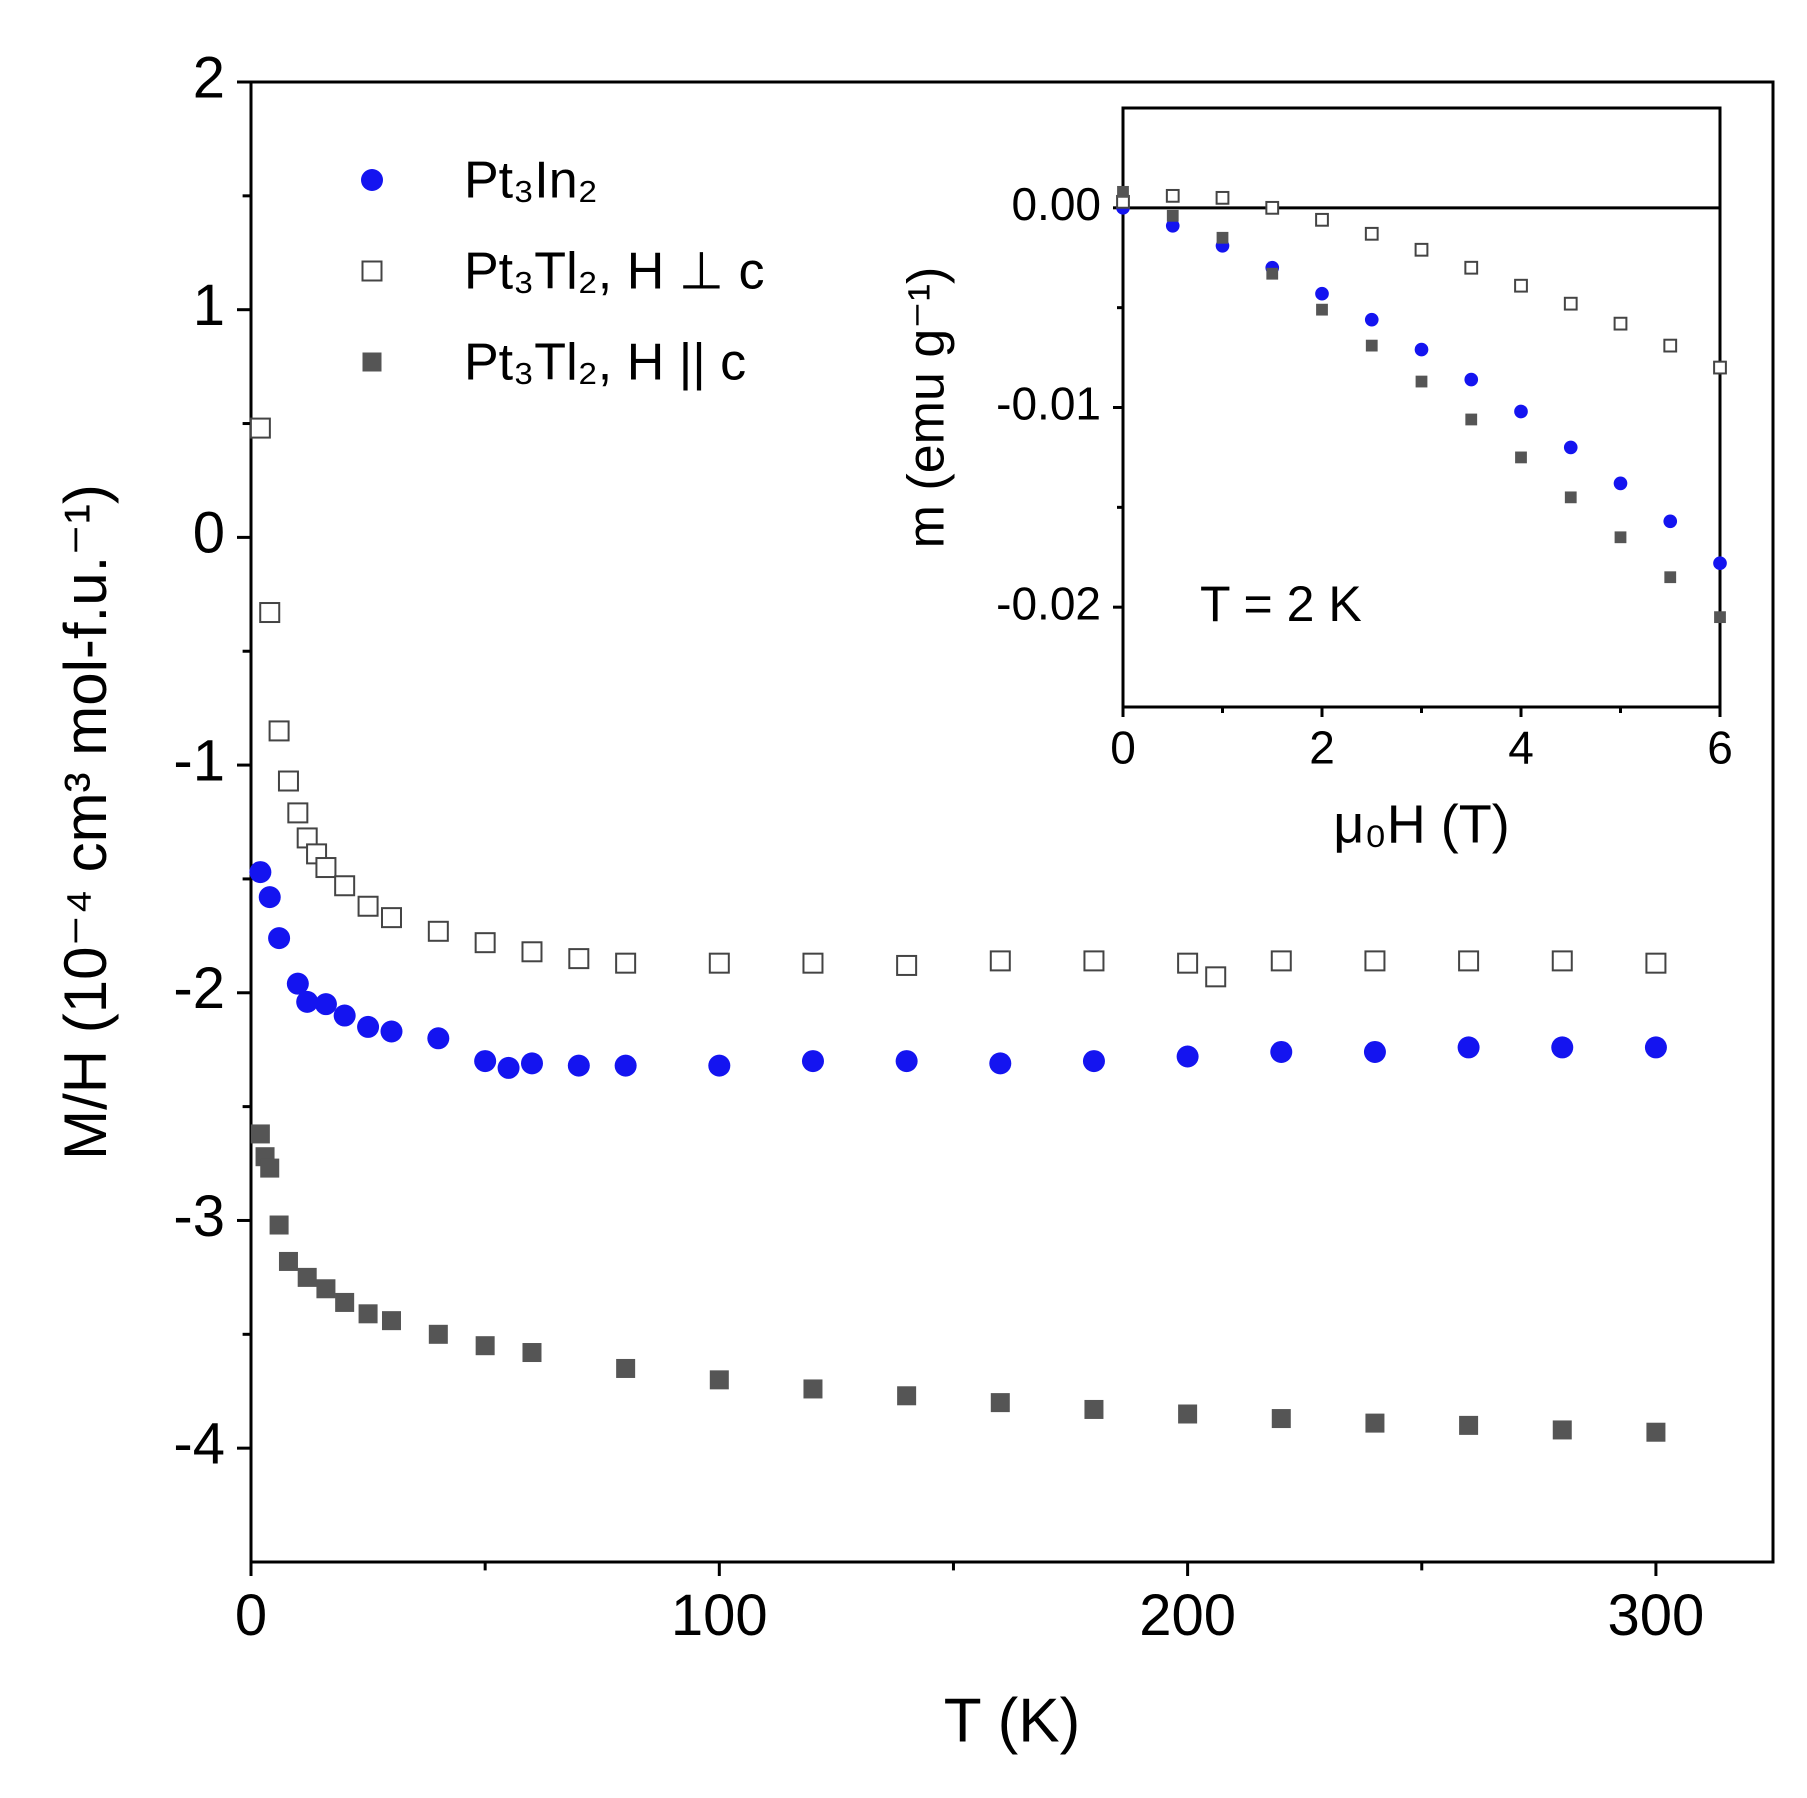 The width and height of the screenshot is (1807, 1798). I want to click on y-tick-label: -4, so click(199, 1443).